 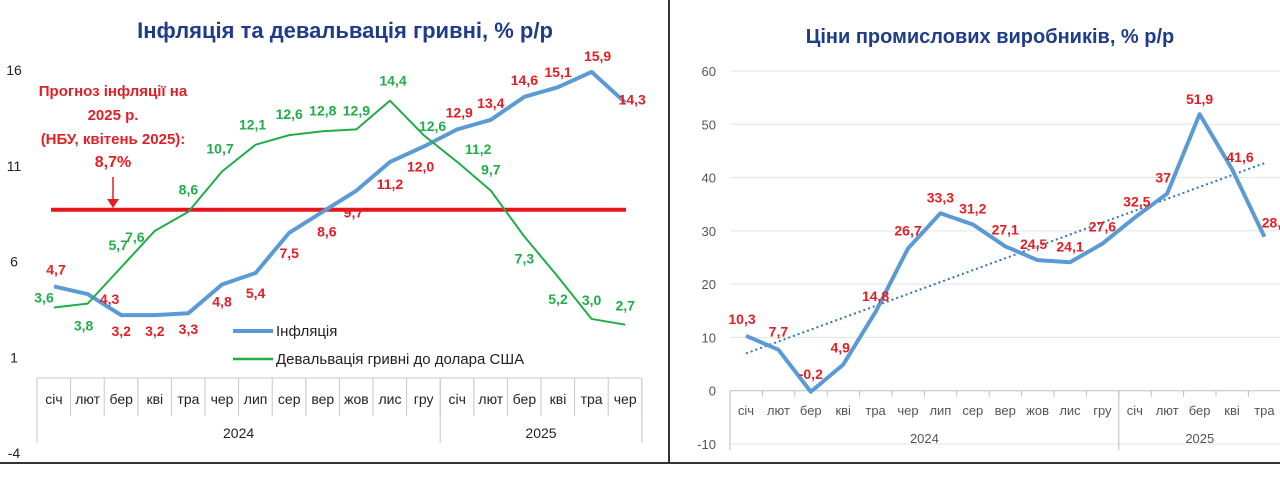 I want to click on devaluation-data-label: 12,1, so click(x=252, y=125).